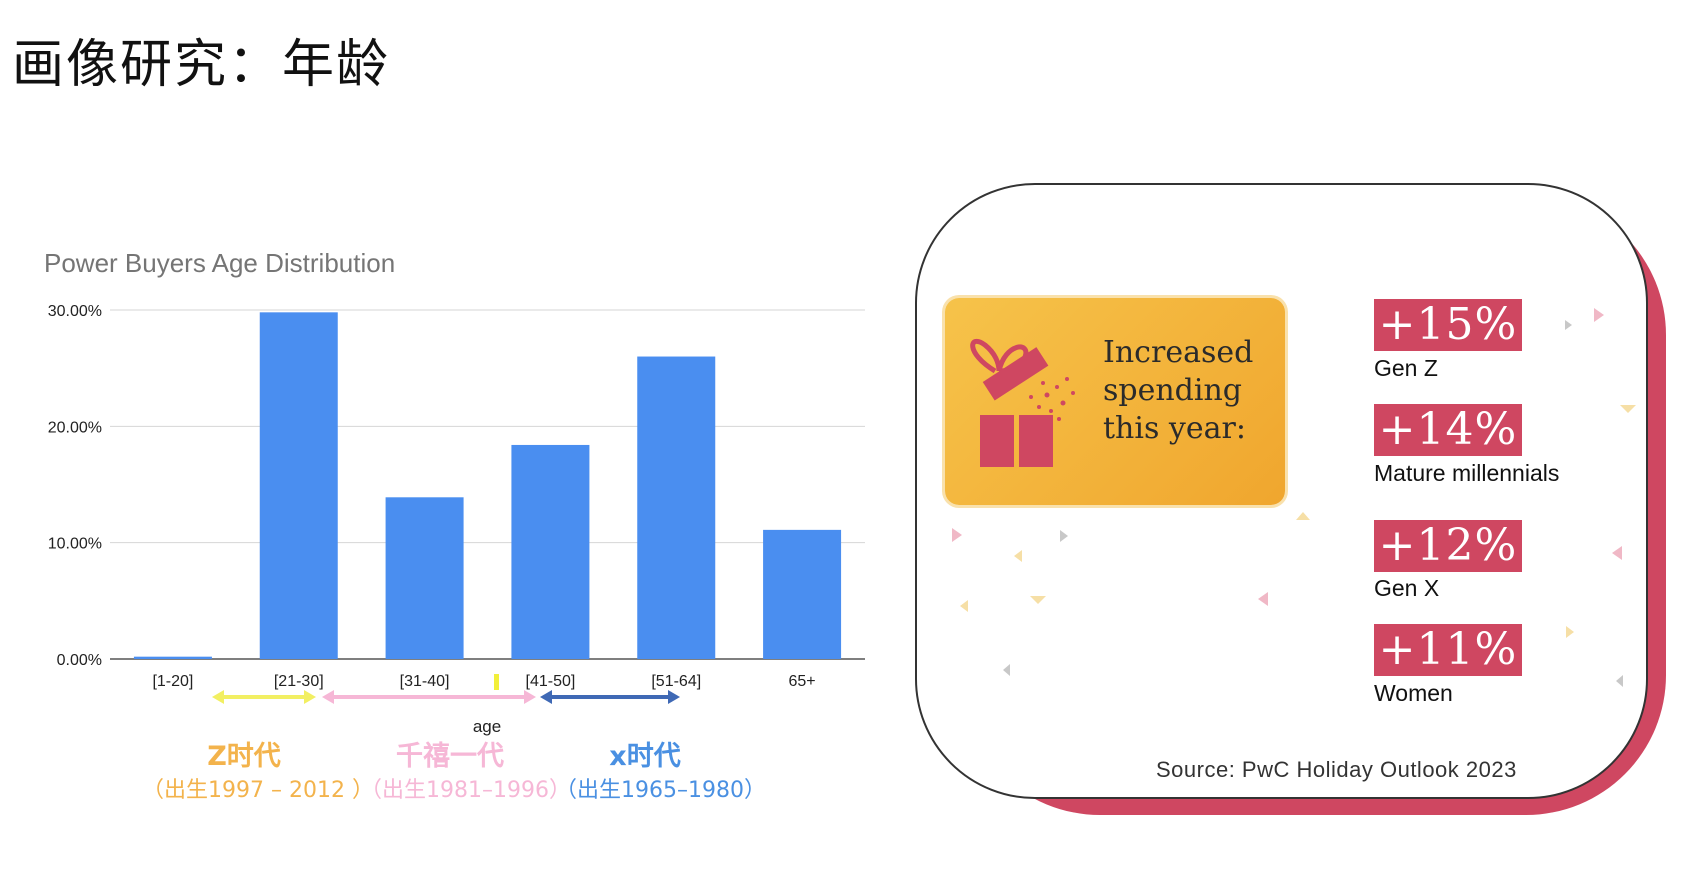  Describe the element at coordinates (244, 756) in the screenshot. I see `generation-z-label: Z时代` at that location.